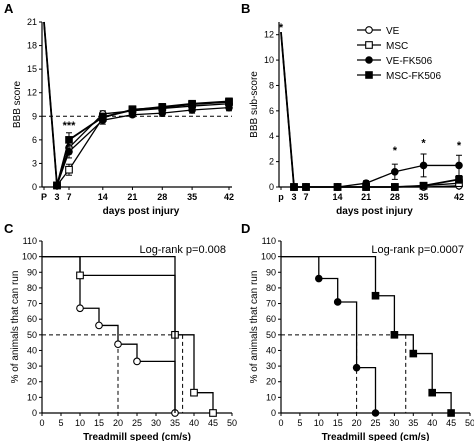  What do you see at coordinates (417, 250) in the screenshot?
I see `log-rank-annotation: Log-rank p=0.0007` at bounding box center [417, 250].